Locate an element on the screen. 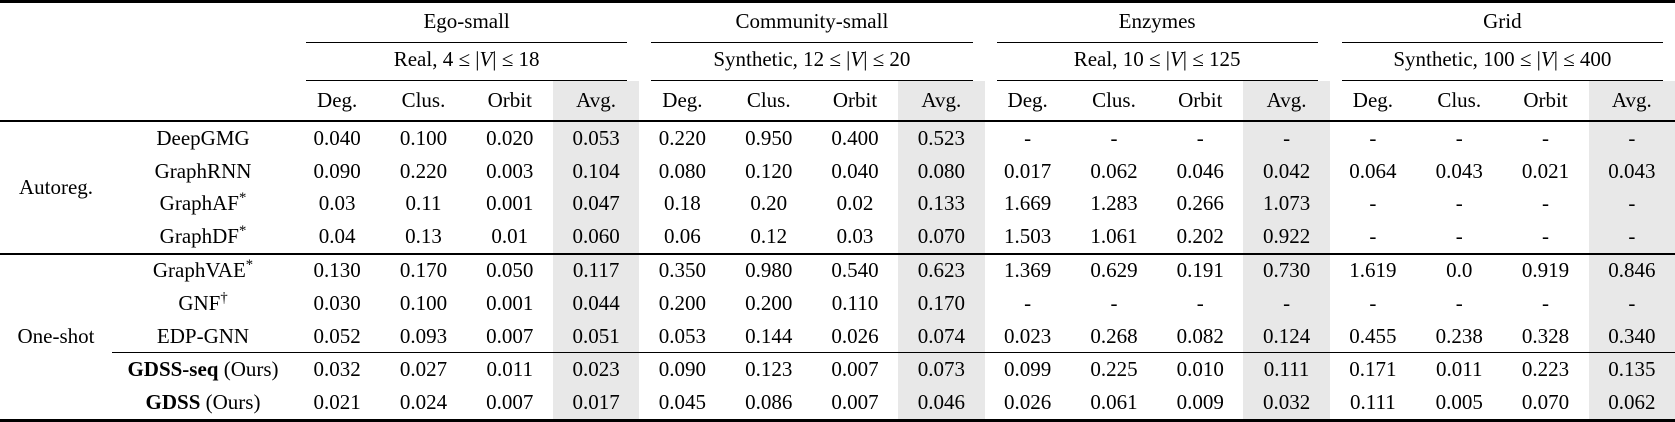  subtitle-text: | ≤ 125 is located at coordinates (1211, 59).